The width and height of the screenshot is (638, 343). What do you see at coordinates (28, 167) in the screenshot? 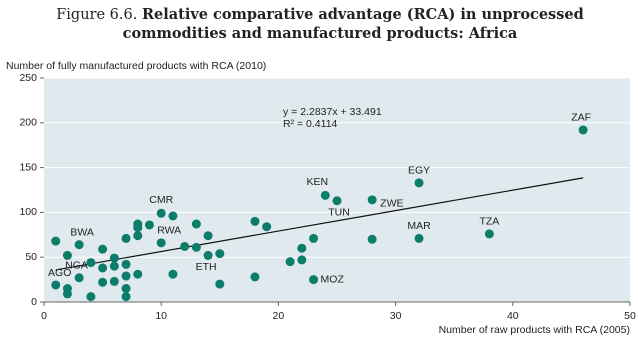
I see `y-tick-label: 150` at bounding box center [28, 167].